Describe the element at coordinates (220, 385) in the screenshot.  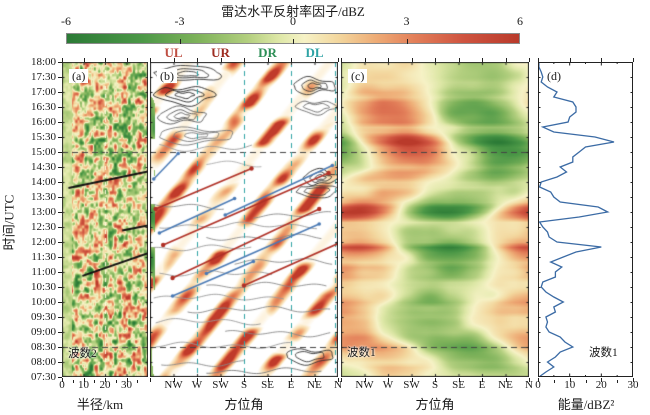
I see `x-tick-label: SW` at that location.